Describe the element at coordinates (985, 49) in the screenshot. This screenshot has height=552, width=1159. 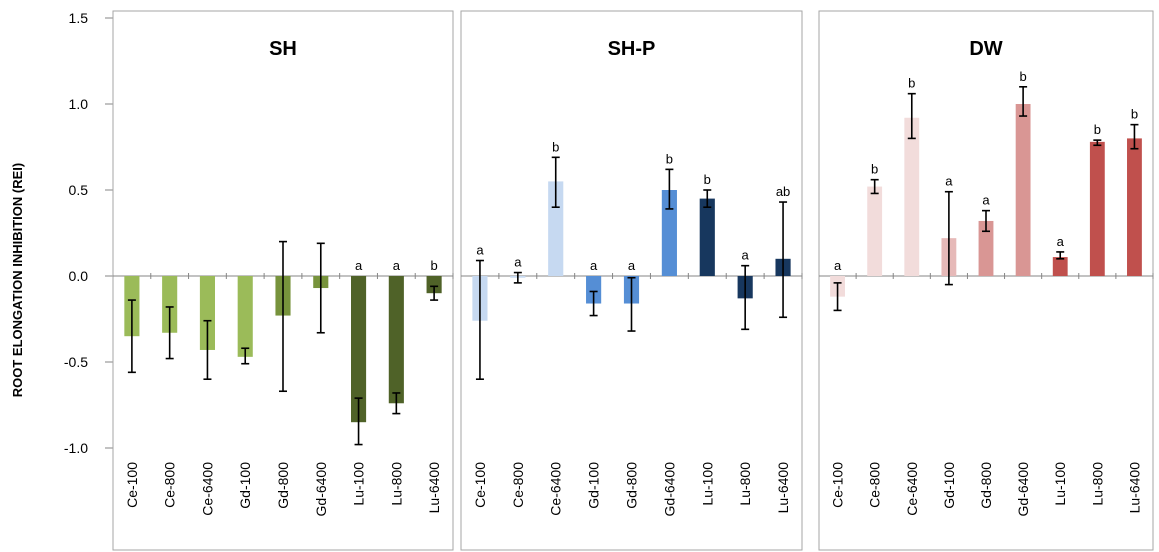
I see `panel-title: DW` at that location.